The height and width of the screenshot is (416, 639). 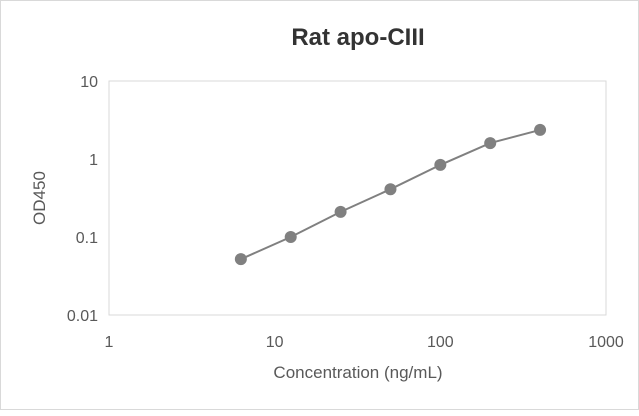 I want to click on x-tick-label: 1, so click(x=109, y=342).